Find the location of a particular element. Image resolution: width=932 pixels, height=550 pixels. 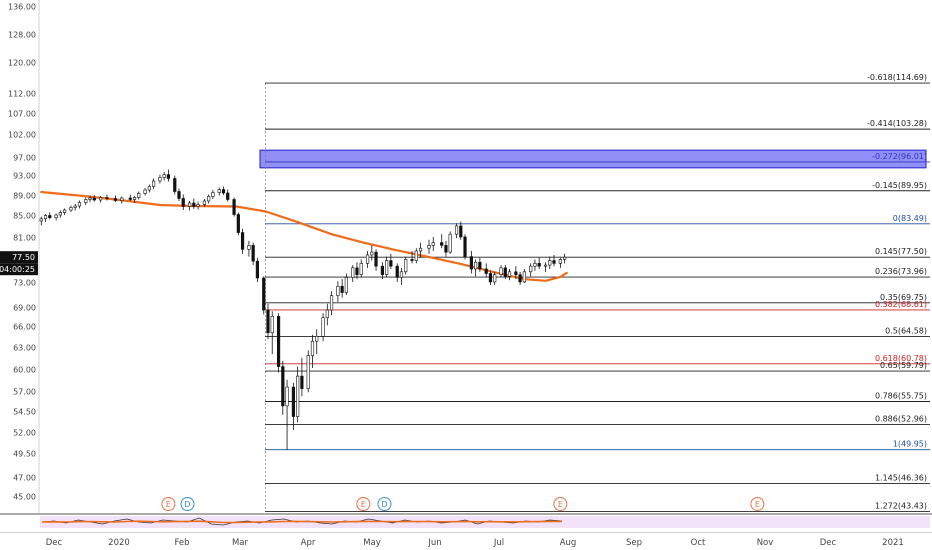

fib-level-label: -0.272(96.01) is located at coordinates (899, 156).